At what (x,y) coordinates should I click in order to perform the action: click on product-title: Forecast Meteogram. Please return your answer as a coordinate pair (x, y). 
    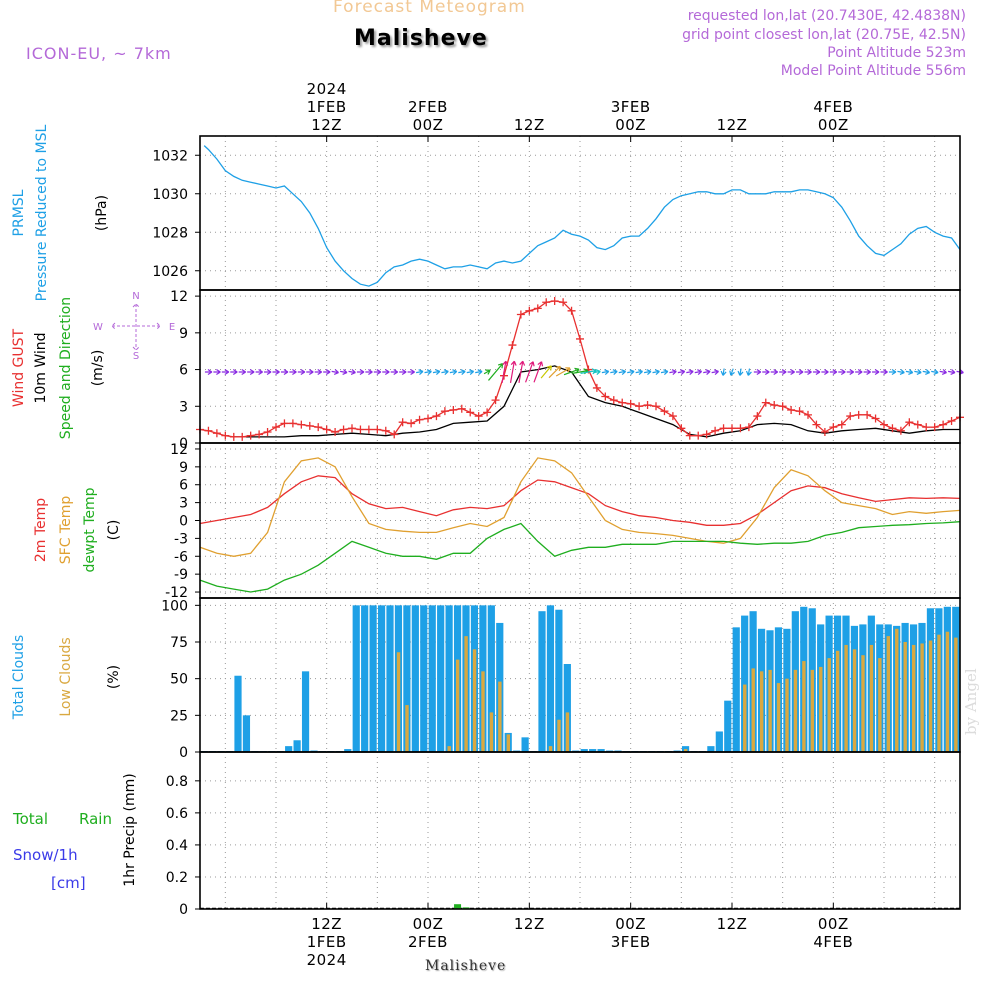
    Looking at the image, I should click on (429, 8).